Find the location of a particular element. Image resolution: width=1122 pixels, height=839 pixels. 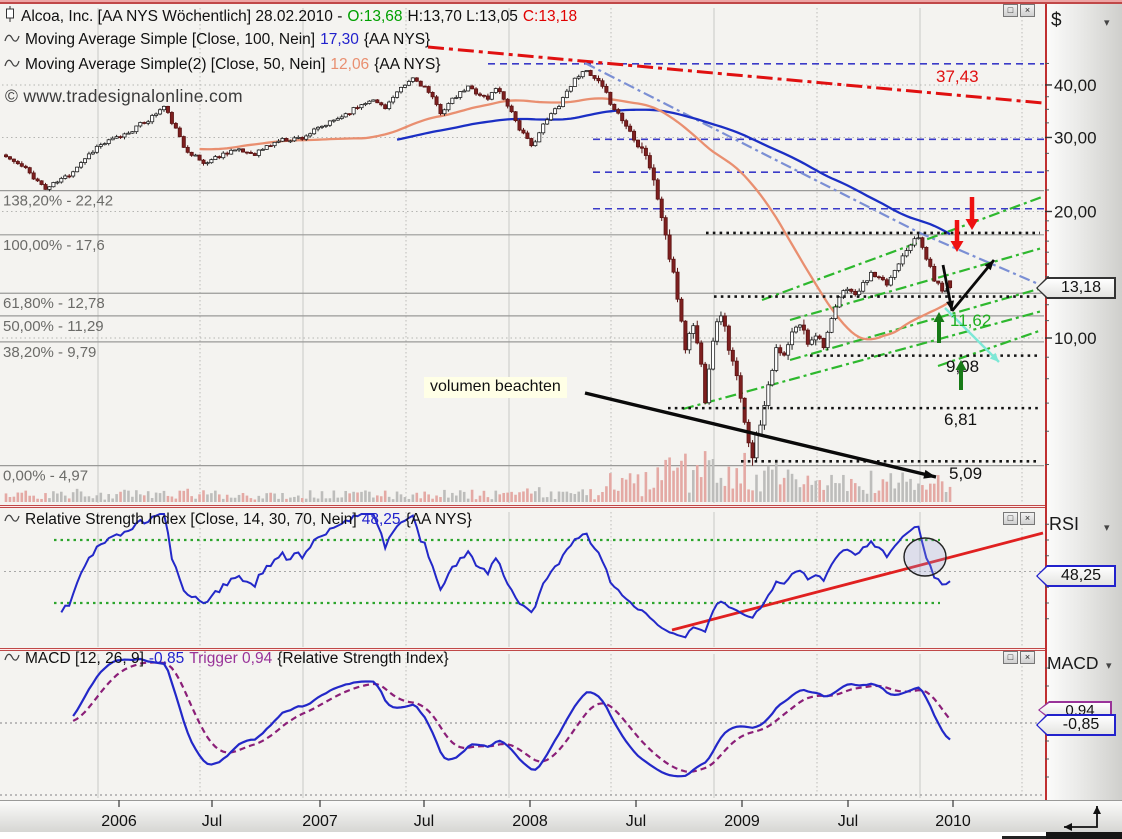

fib-label: 61,80% - 12,78 is located at coordinates (54, 303).